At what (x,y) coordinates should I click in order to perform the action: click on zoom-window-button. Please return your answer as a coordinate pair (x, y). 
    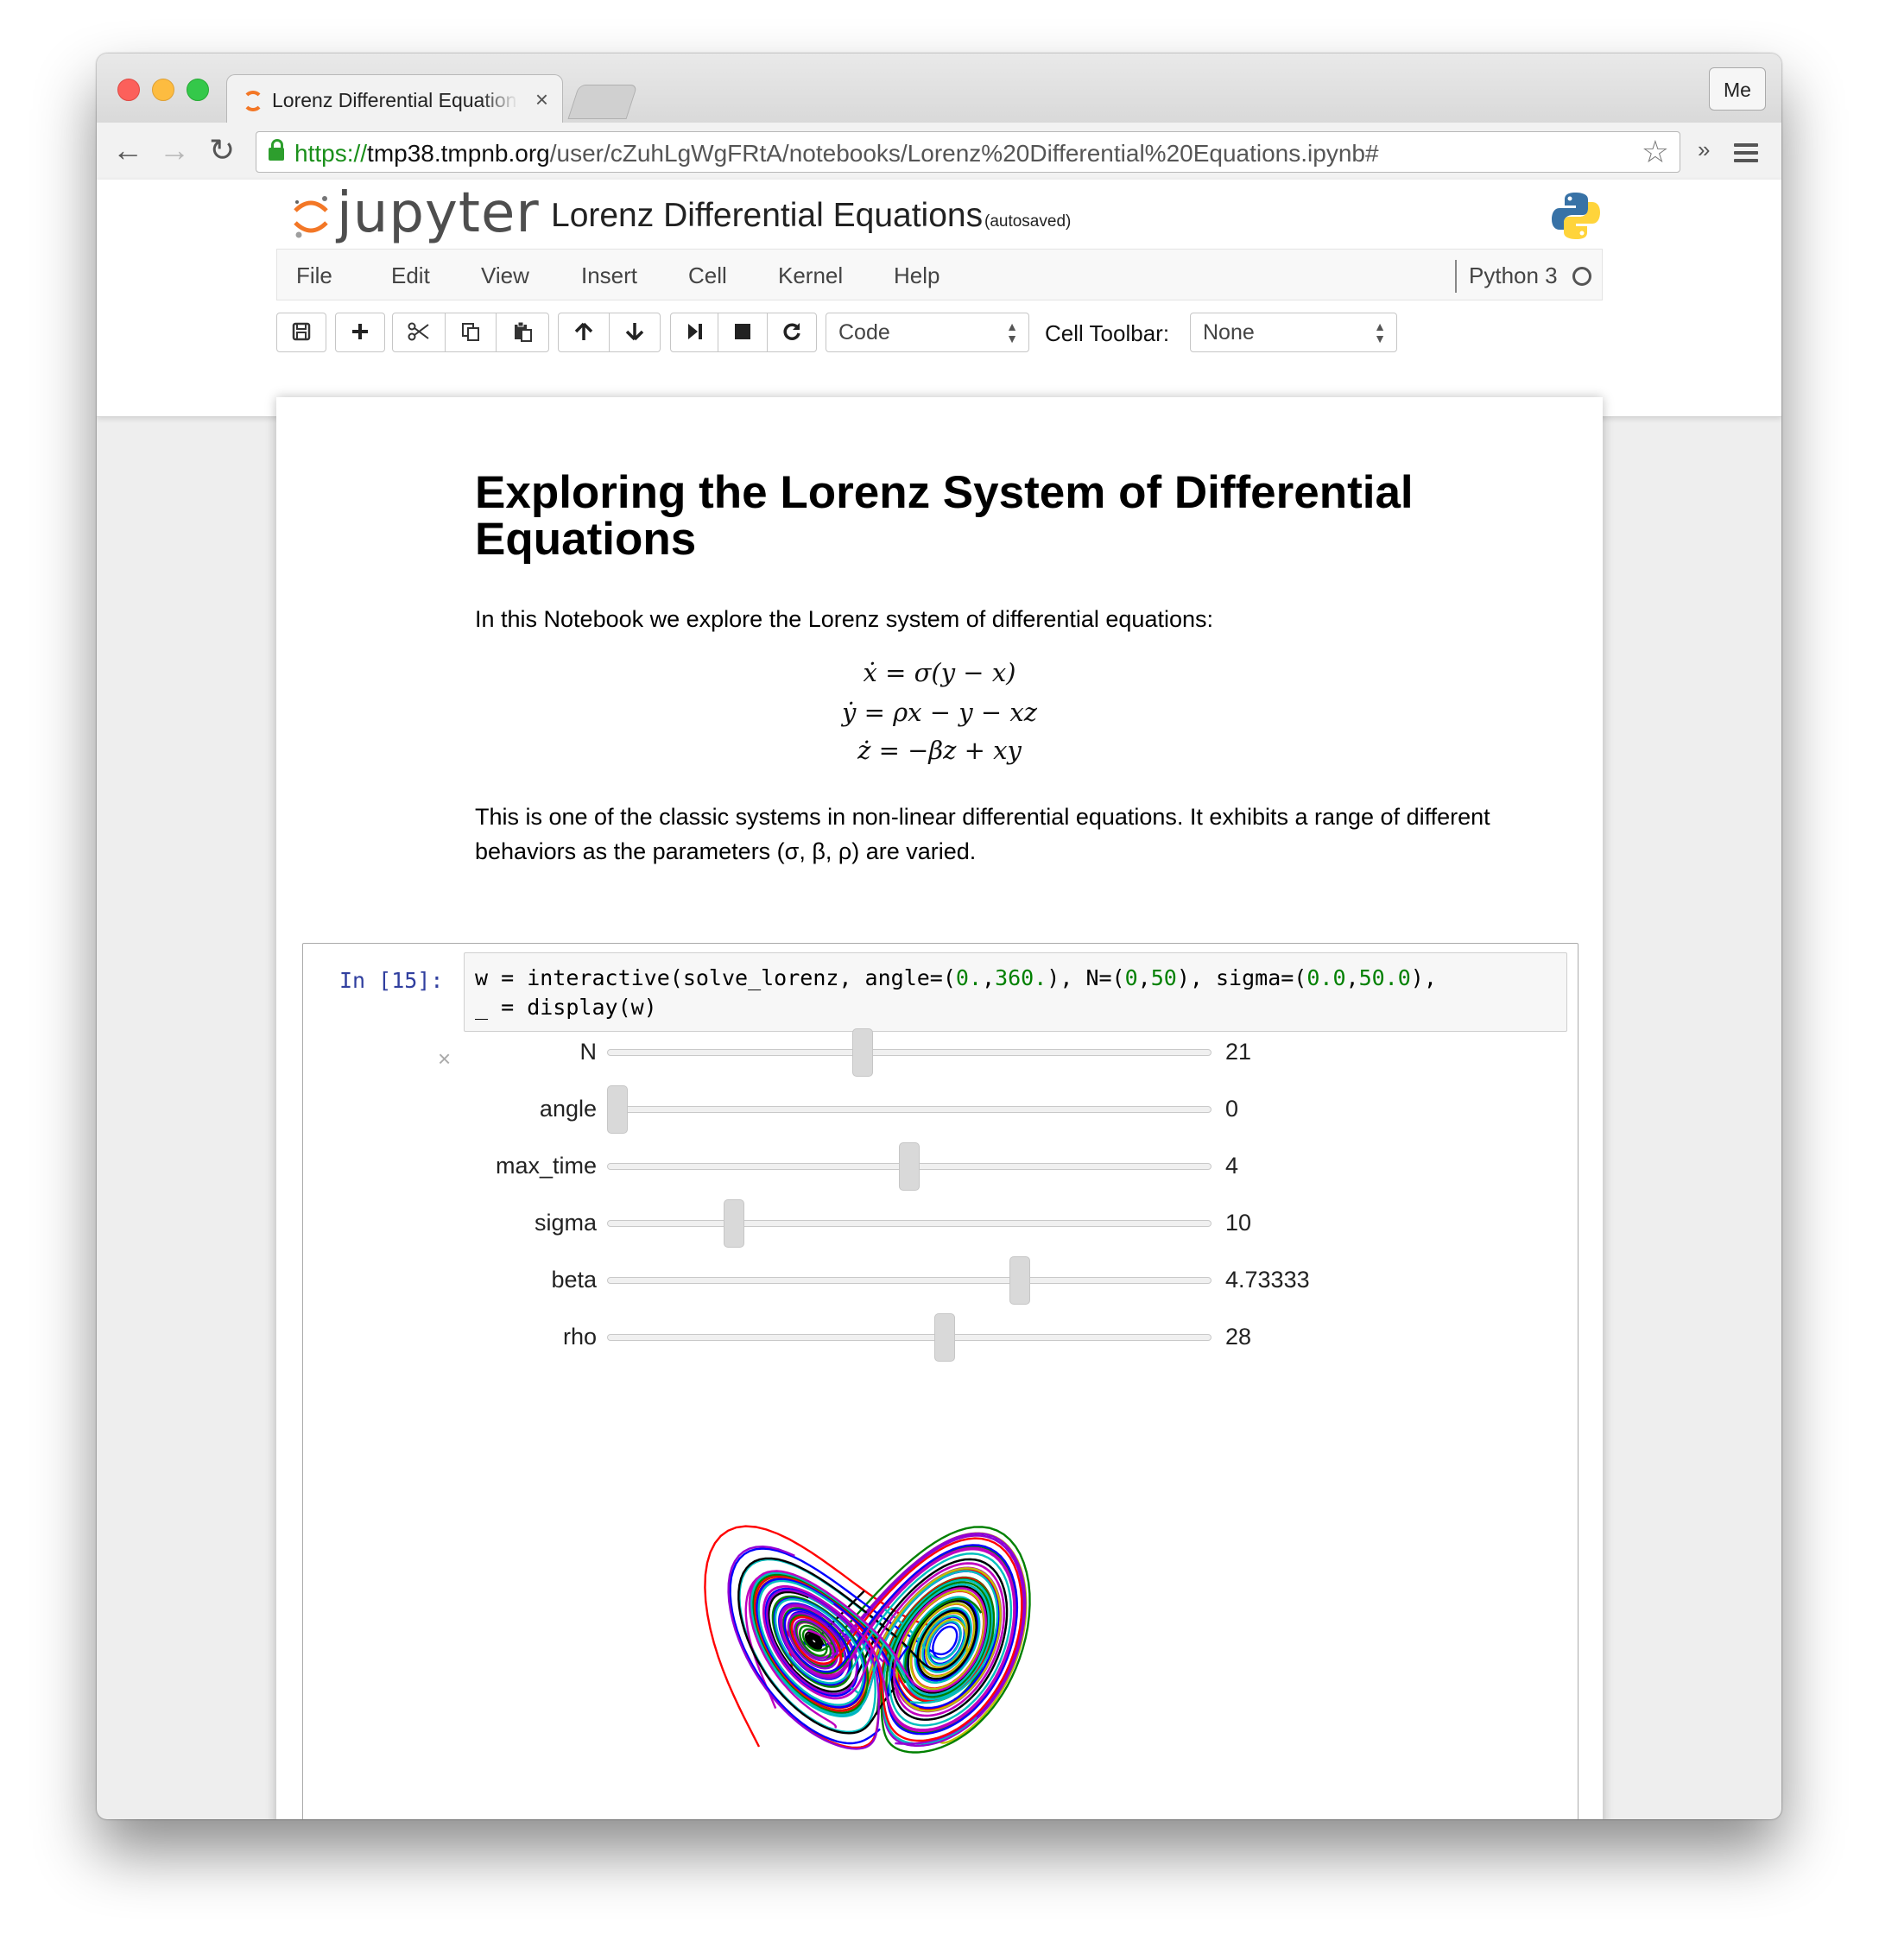
    Looking at the image, I should click on (198, 90).